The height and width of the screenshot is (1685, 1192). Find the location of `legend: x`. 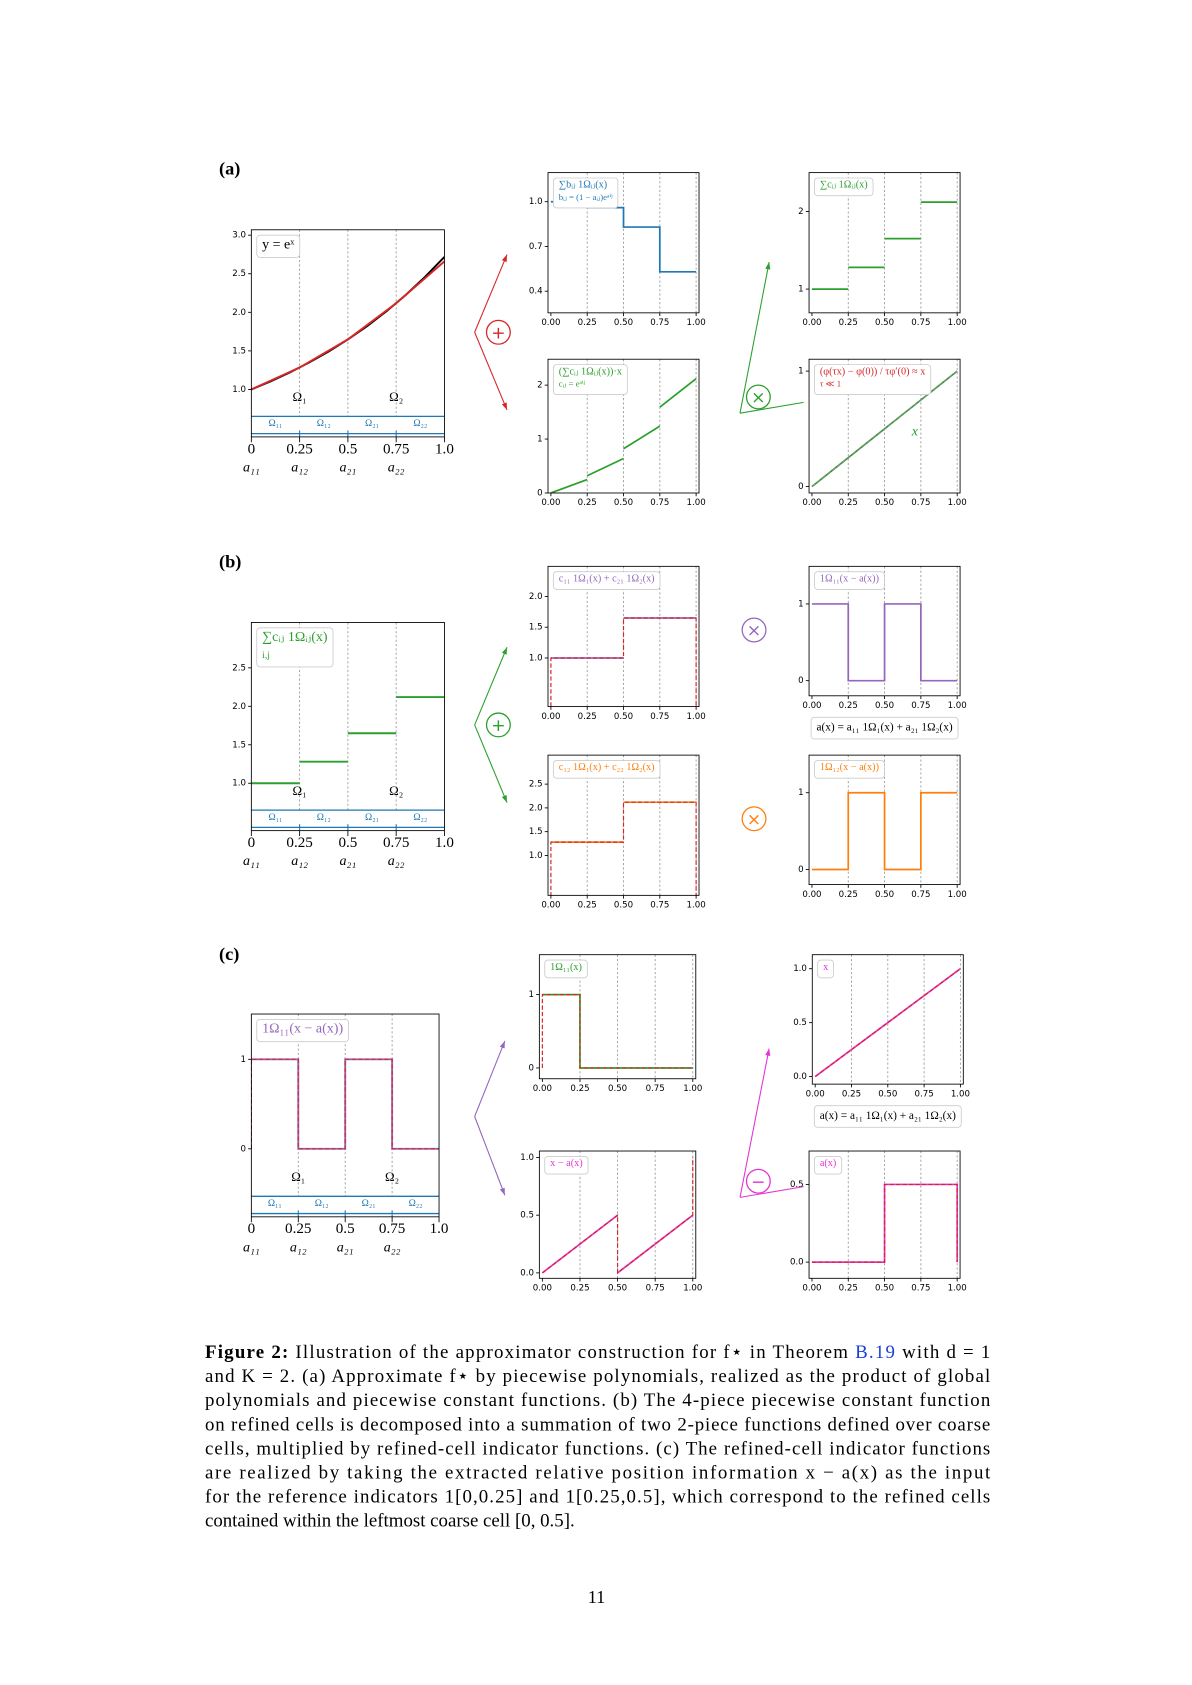

legend: x is located at coordinates (826, 969).